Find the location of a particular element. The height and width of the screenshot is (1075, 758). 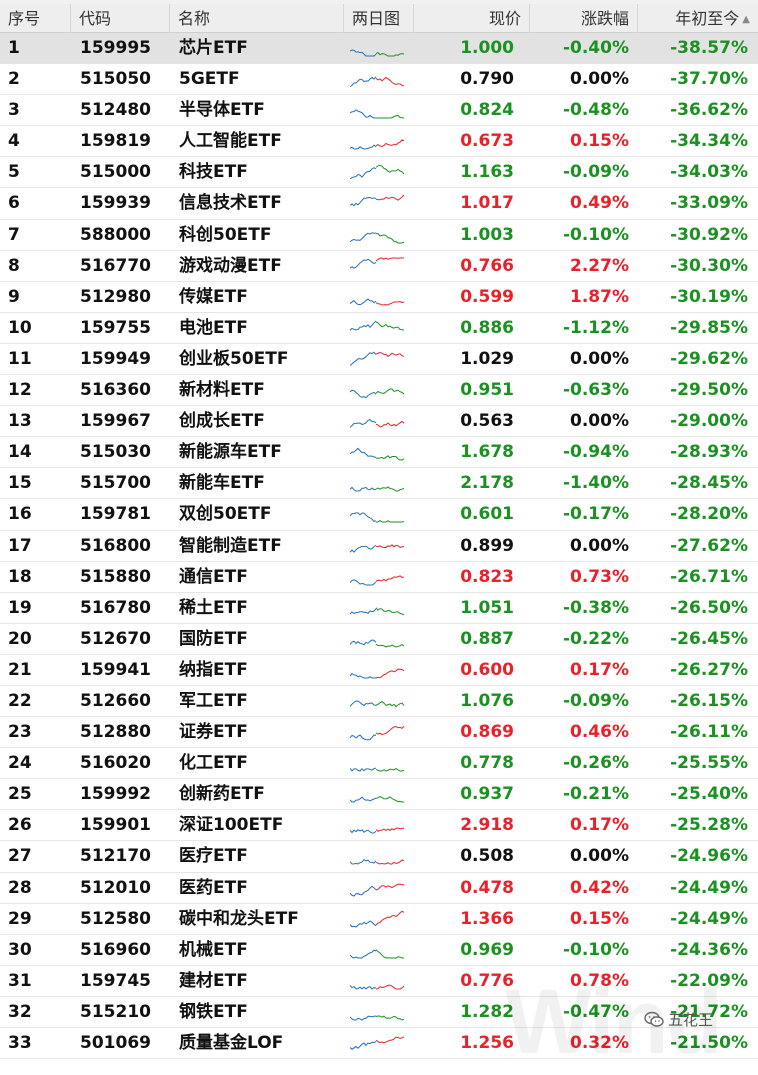

row-change: 0.42% is located at coordinates (599, 887).